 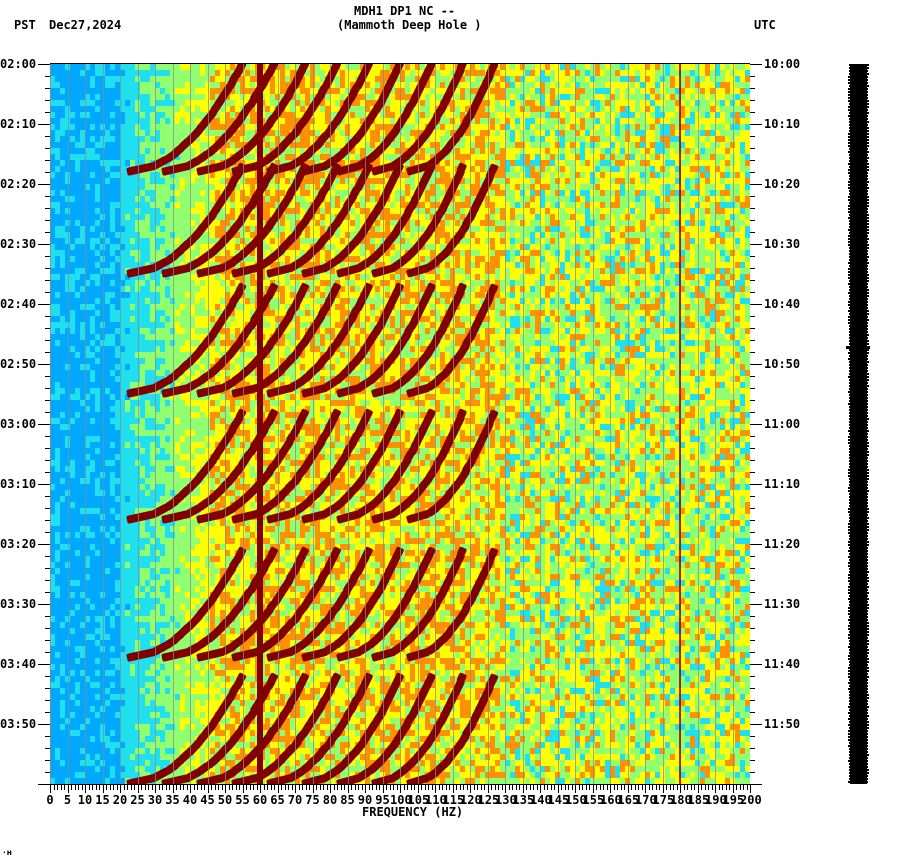 What do you see at coordinates (405, 11) in the screenshot?
I see `station-title: MDH1 DP1 NC --` at bounding box center [405, 11].